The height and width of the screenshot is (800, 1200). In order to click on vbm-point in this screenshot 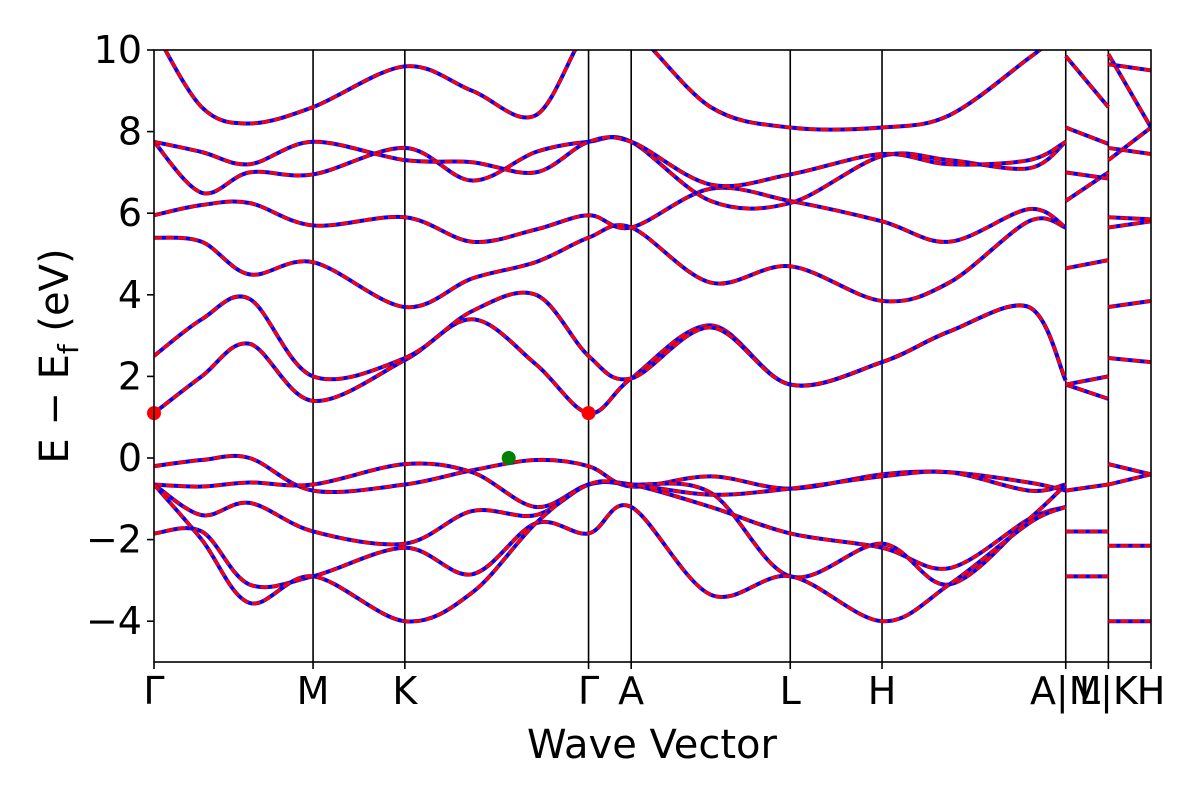, I will do `click(508, 458)`.